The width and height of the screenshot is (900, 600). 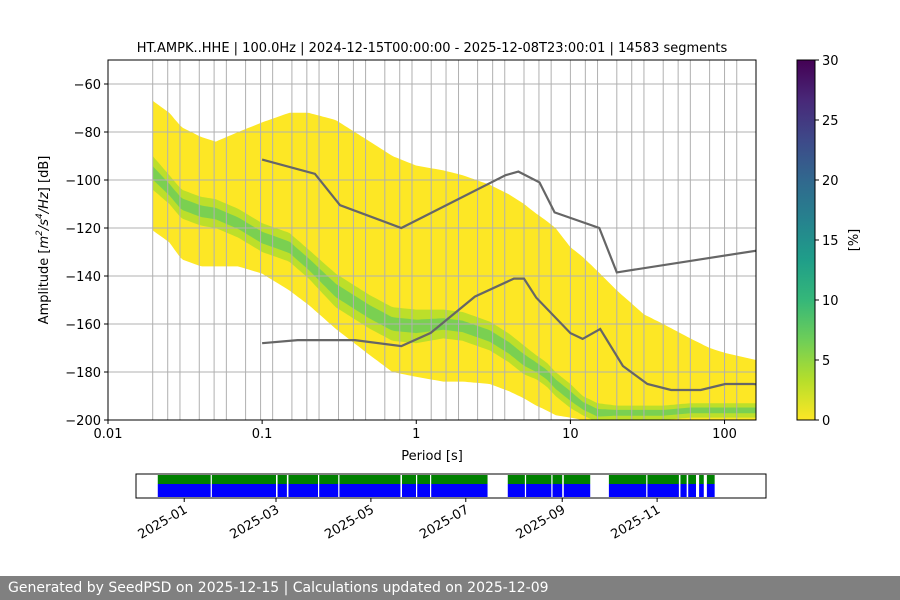 I want to click on x-axis-ticks: 0.01 0.1 1 10 100, so click(x=415, y=431).